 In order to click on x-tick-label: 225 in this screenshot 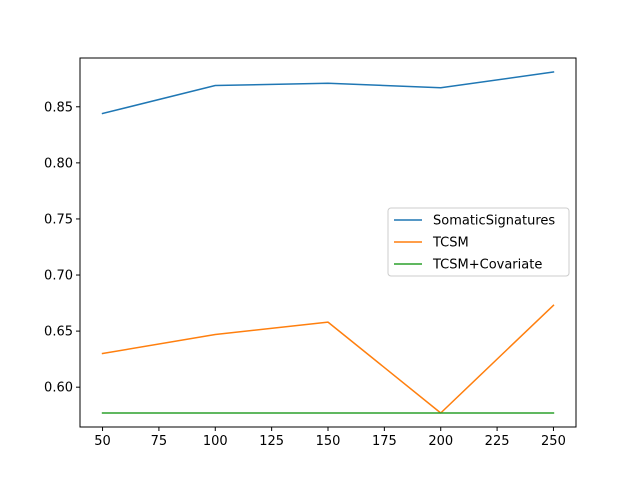, I will do `click(497, 441)`.